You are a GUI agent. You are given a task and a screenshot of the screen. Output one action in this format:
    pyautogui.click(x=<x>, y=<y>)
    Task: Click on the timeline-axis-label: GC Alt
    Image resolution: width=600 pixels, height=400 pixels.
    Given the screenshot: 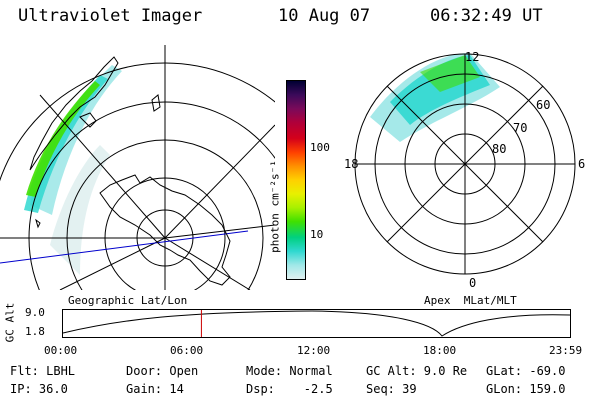 What is the action you would take?
    pyautogui.click(x=10, y=322)
    